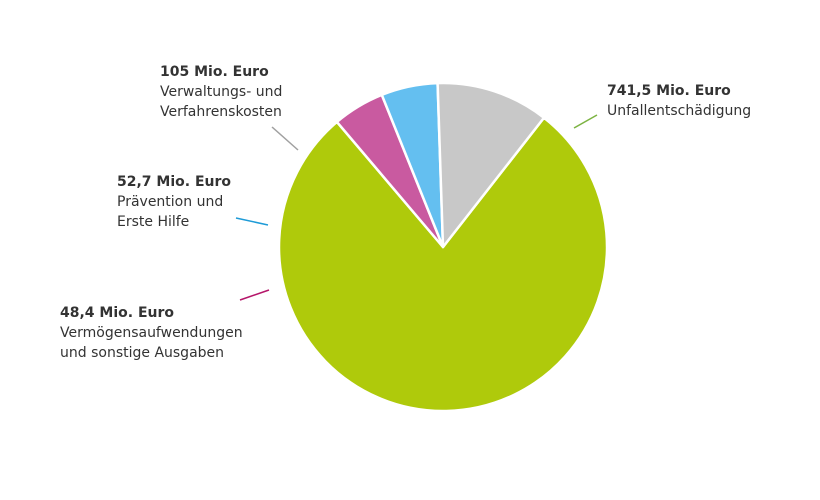 The height and width of the screenshot is (500, 820). I want to click on slice-value-label: 48,4 Mio. Euro, so click(117, 313).